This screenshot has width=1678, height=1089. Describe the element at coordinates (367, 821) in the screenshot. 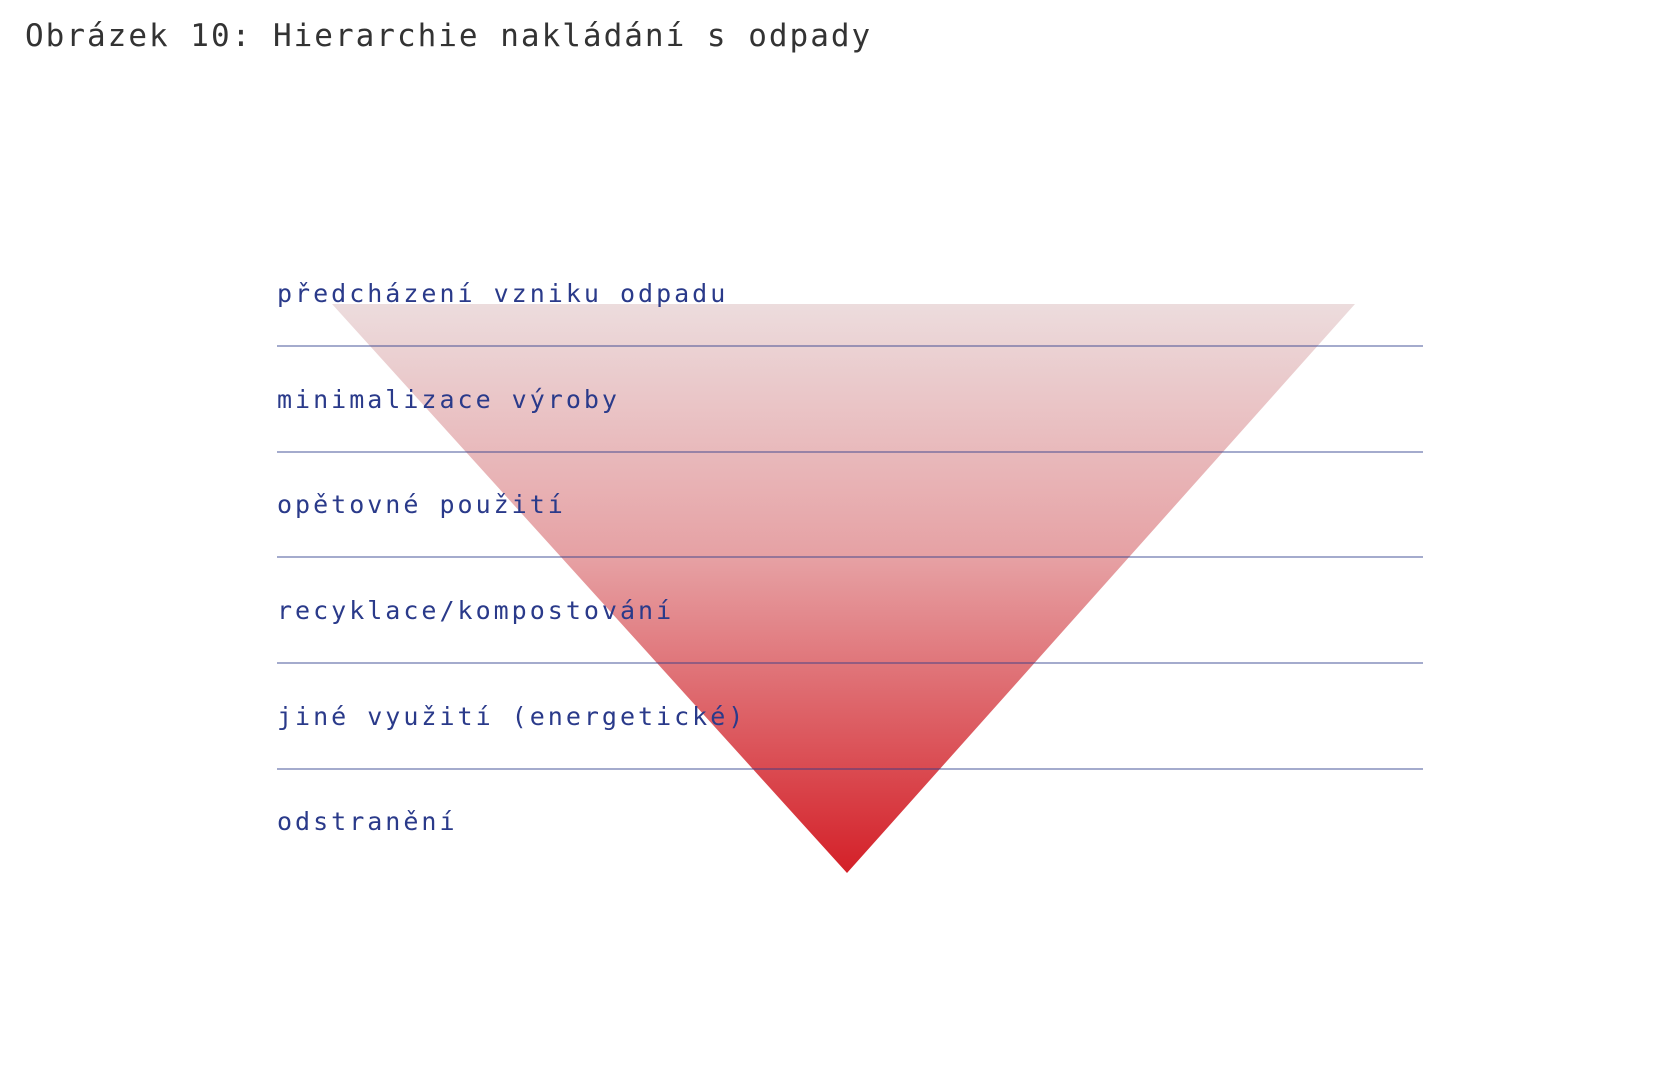

I see `level-label-disposal: odstranění` at that location.